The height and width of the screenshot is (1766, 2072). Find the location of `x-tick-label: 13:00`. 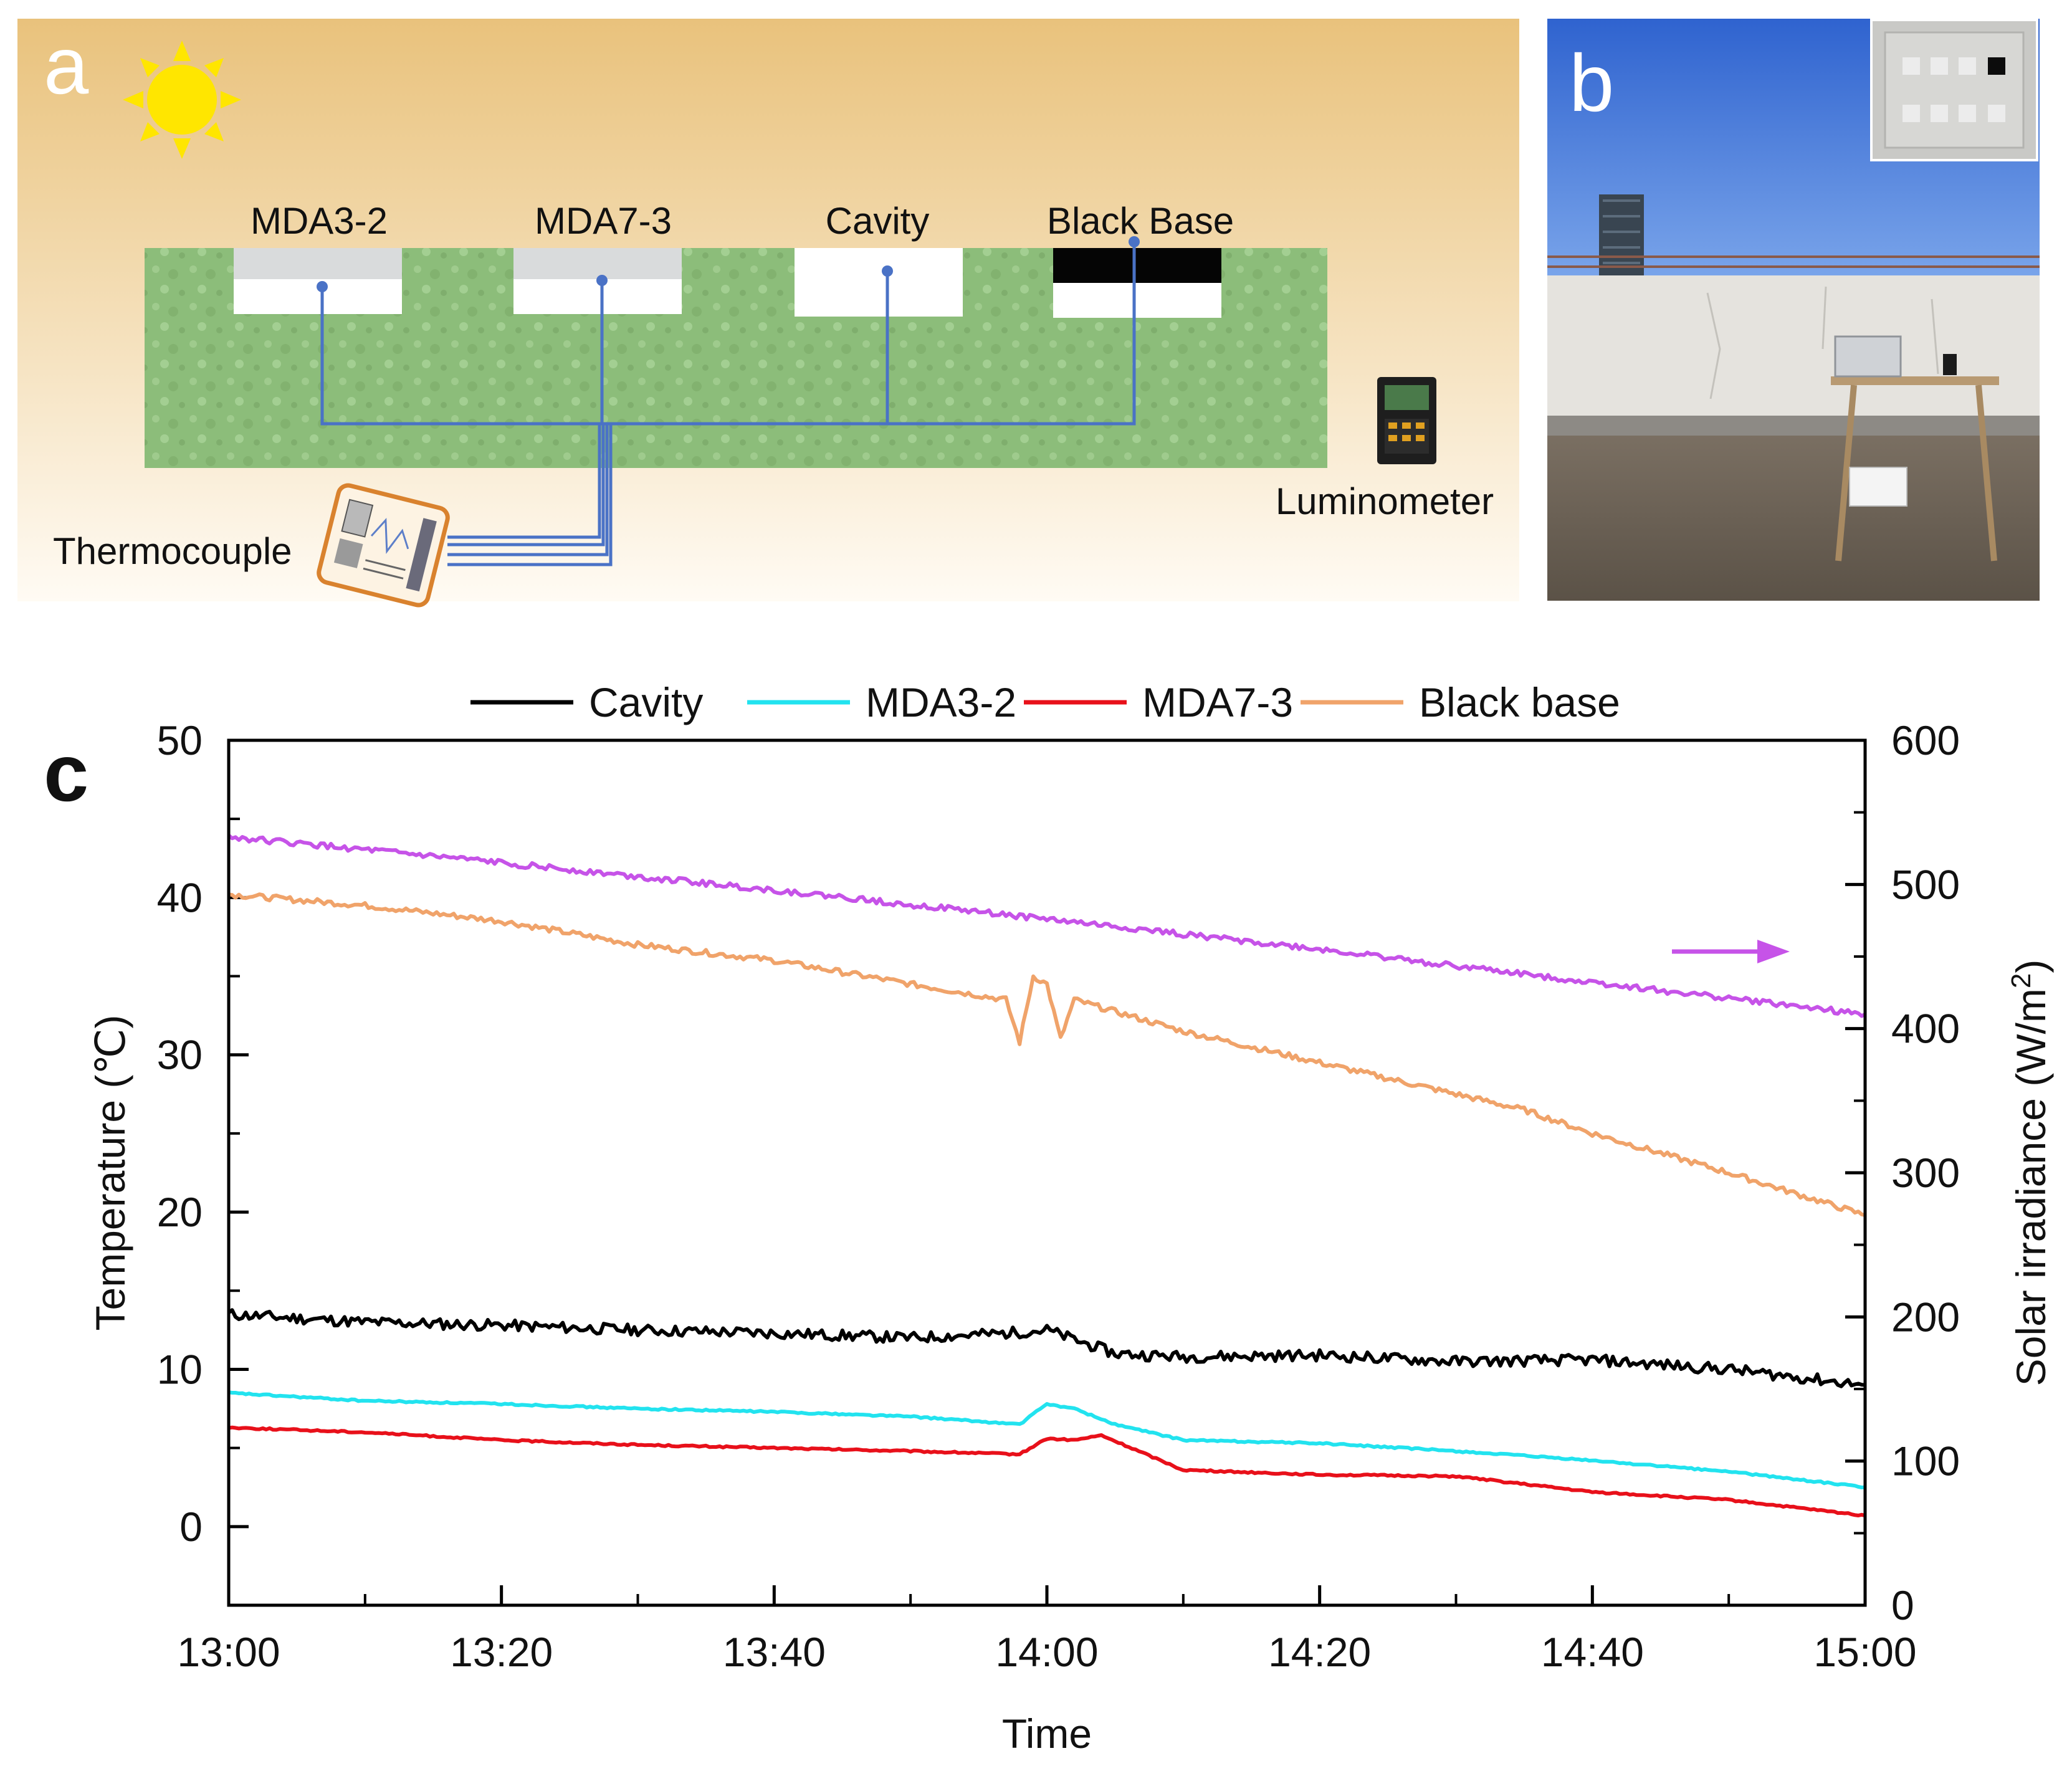

x-tick-label: 13:00 is located at coordinates (229, 1652).